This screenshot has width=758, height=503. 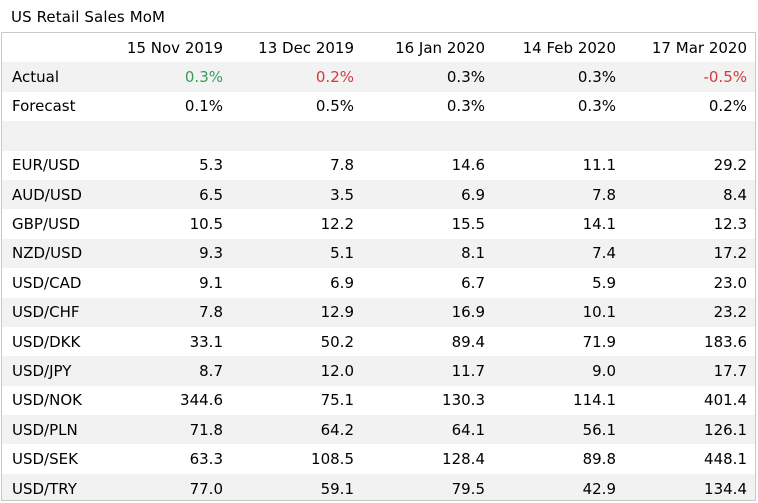 What do you see at coordinates (52, 459) in the screenshot?
I see `row-label: USD/SEK` at bounding box center [52, 459].